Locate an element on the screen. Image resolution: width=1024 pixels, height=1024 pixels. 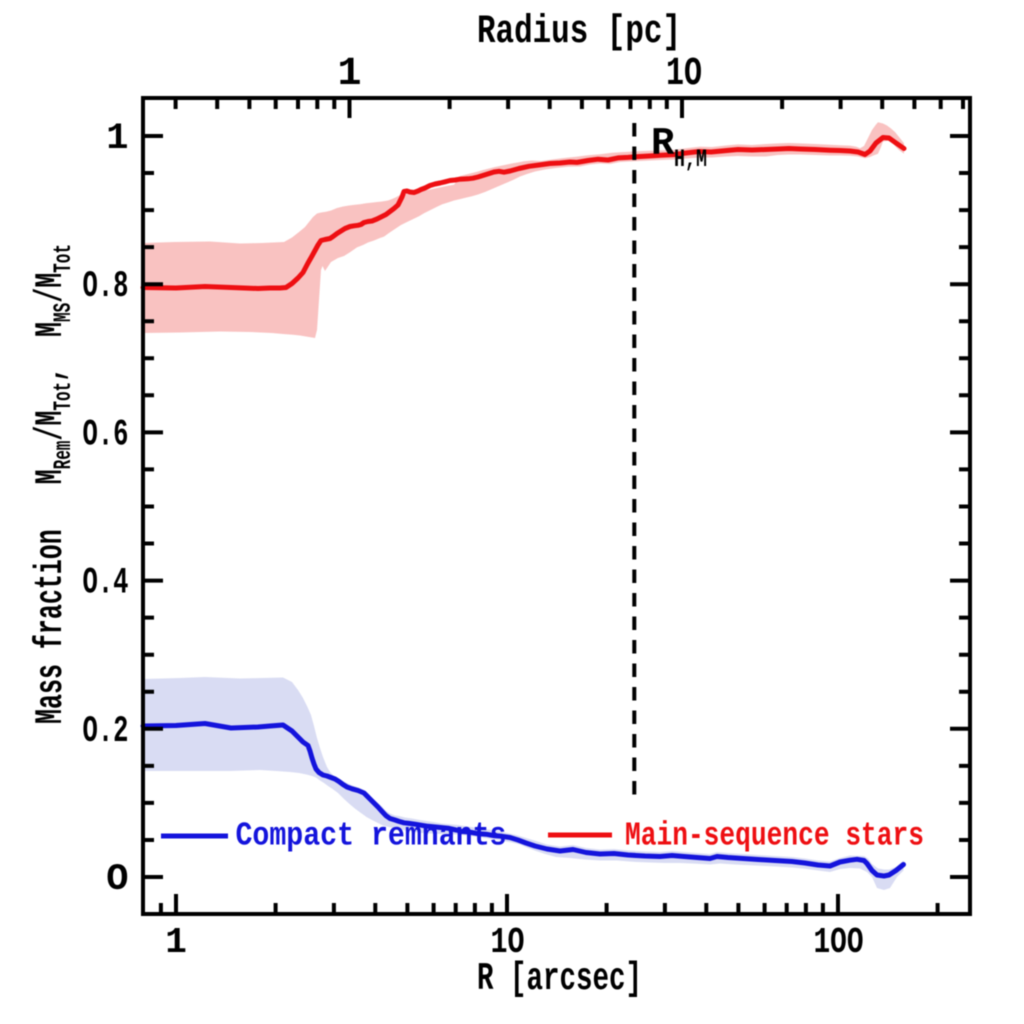
svg-text: Compact remnants is located at coordinates (371, 836).